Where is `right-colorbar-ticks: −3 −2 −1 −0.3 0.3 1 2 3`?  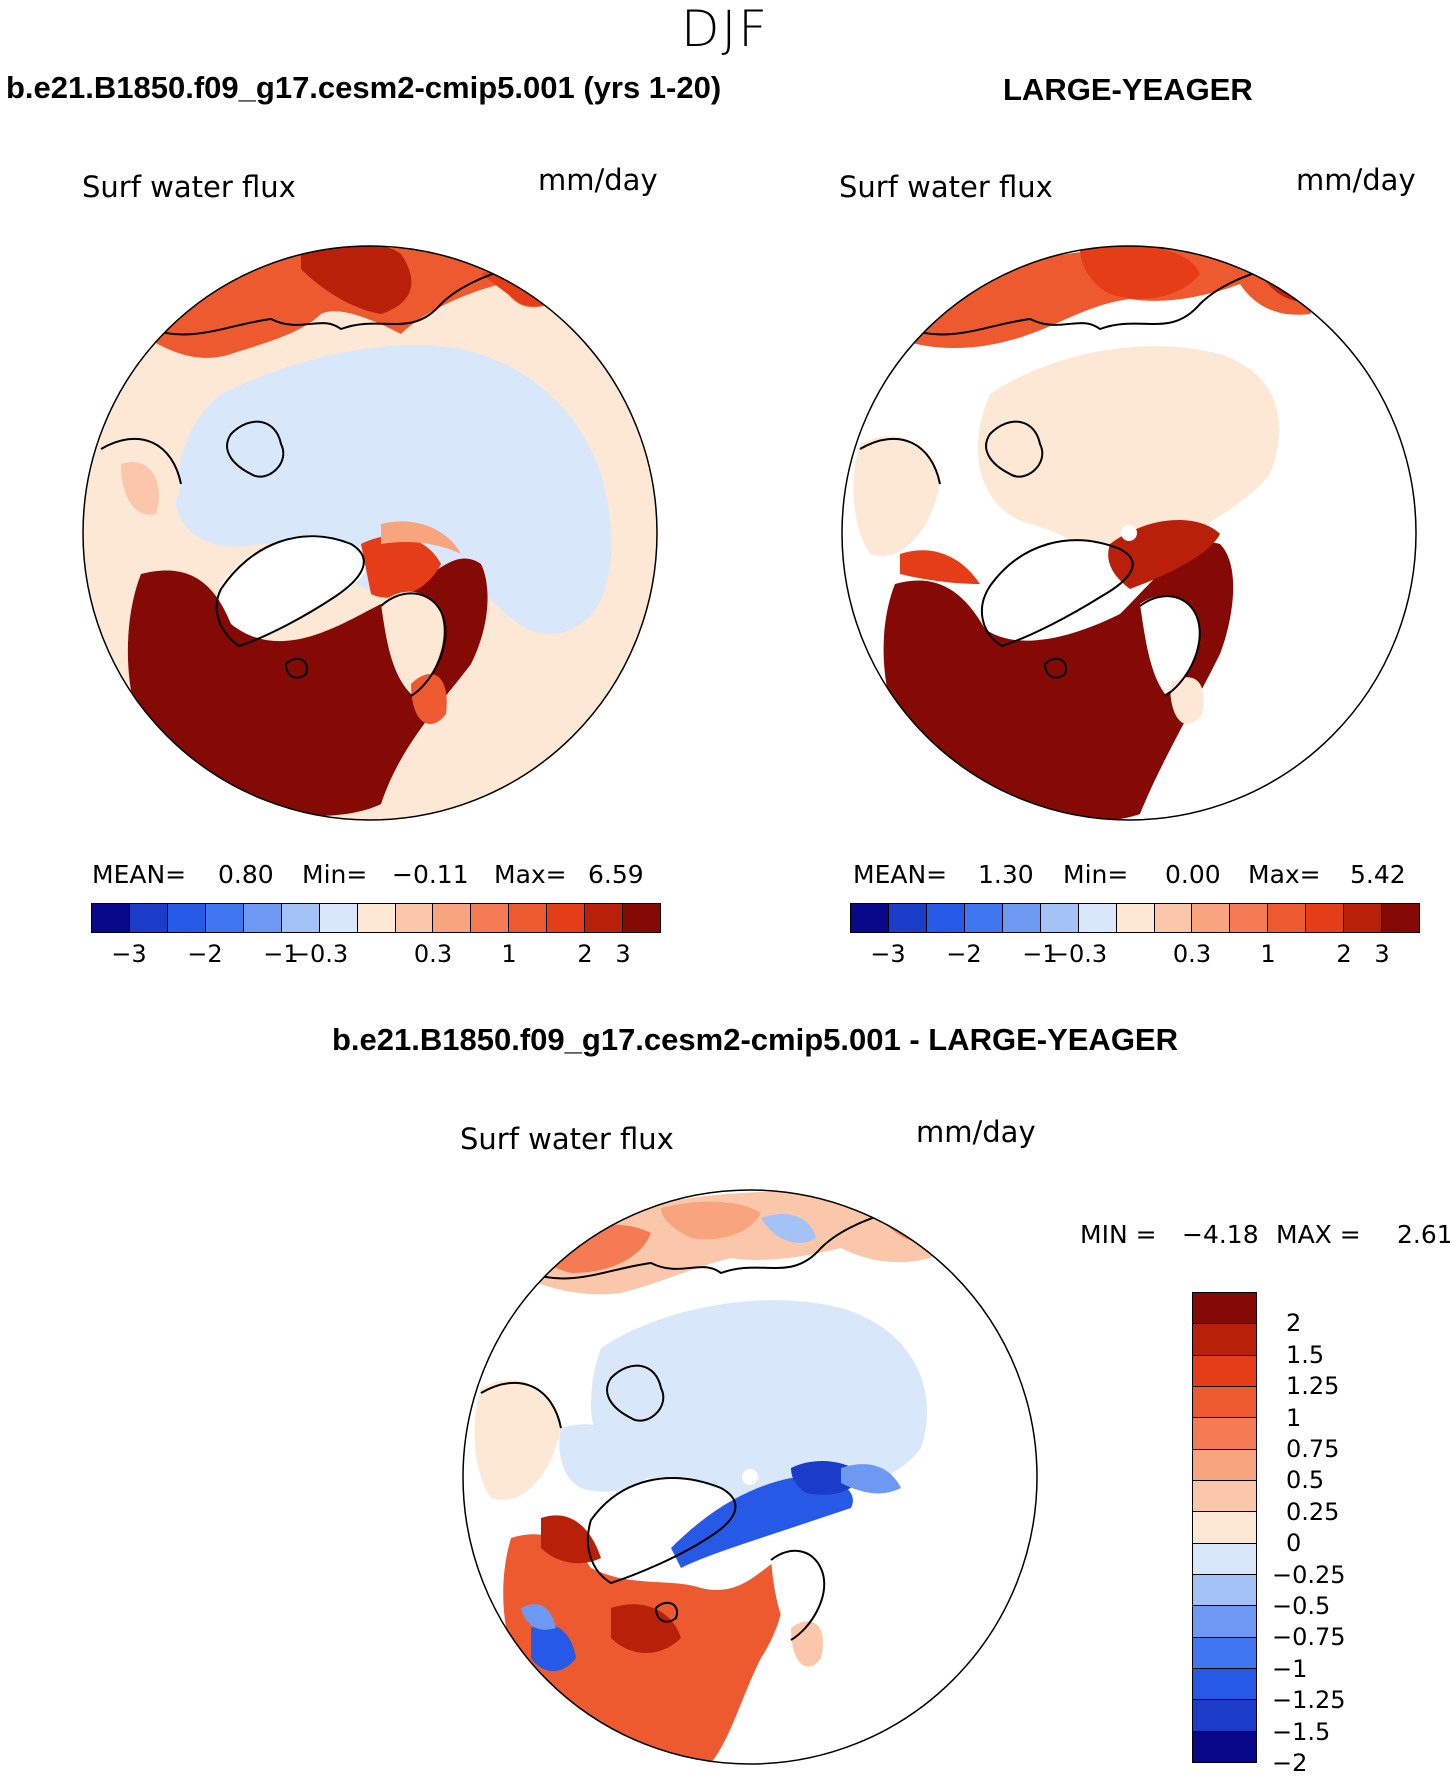 right-colorbar-ticks: −3 −2 −1 −0.3 0.3 1 2 3 is located at coordinates (1135, 955).